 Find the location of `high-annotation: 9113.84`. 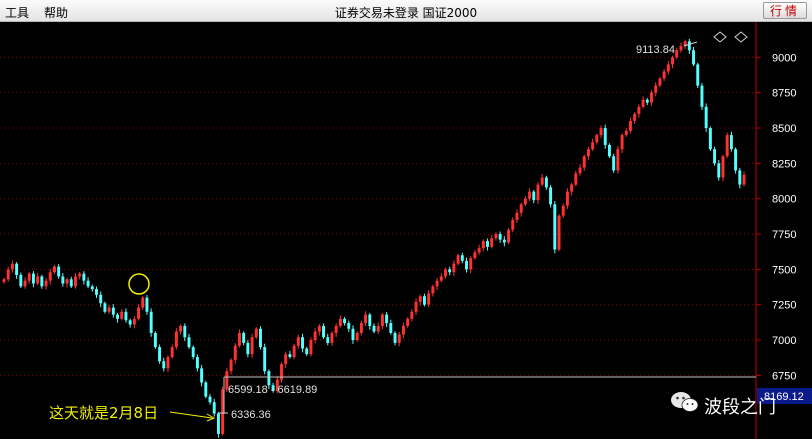

high-annotation: 9113.84 is located at coordinates (667, 48).